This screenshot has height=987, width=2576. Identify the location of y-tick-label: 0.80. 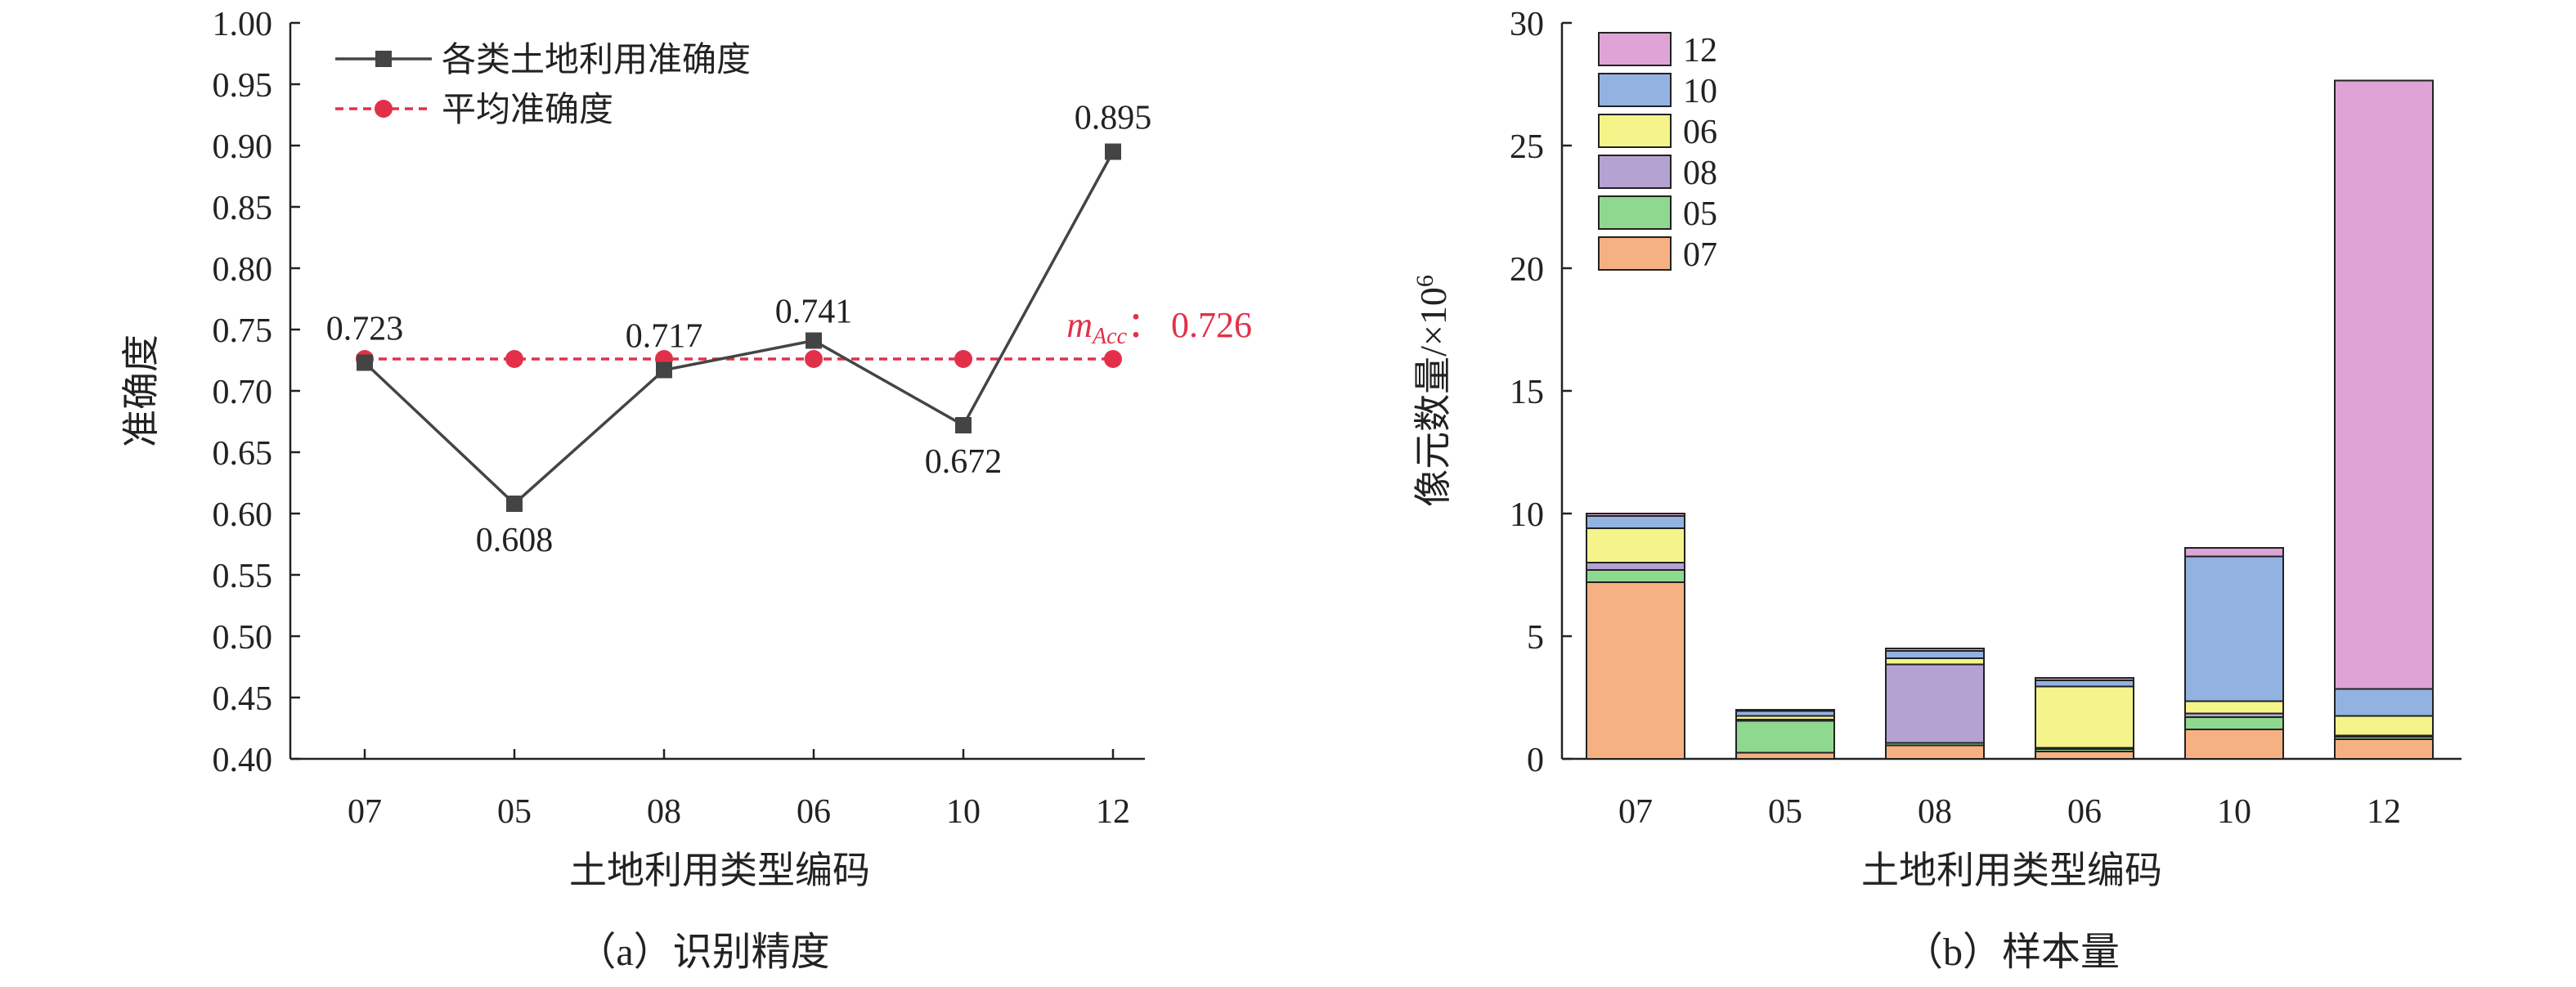
(243, 270).